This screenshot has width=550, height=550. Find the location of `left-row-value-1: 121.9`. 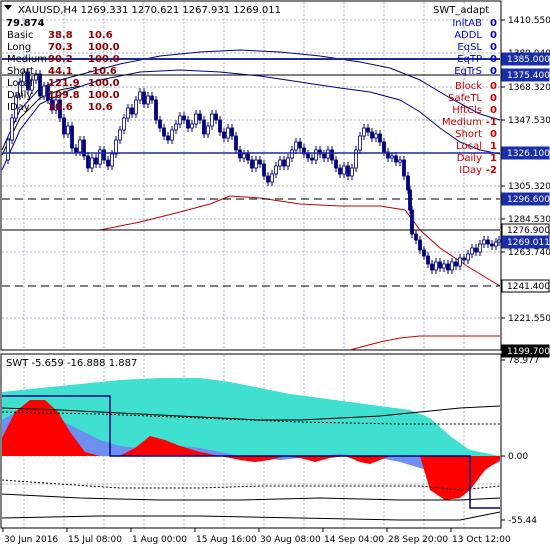

left-row-value-1: 121.9 is located at coordinates (64, 83).